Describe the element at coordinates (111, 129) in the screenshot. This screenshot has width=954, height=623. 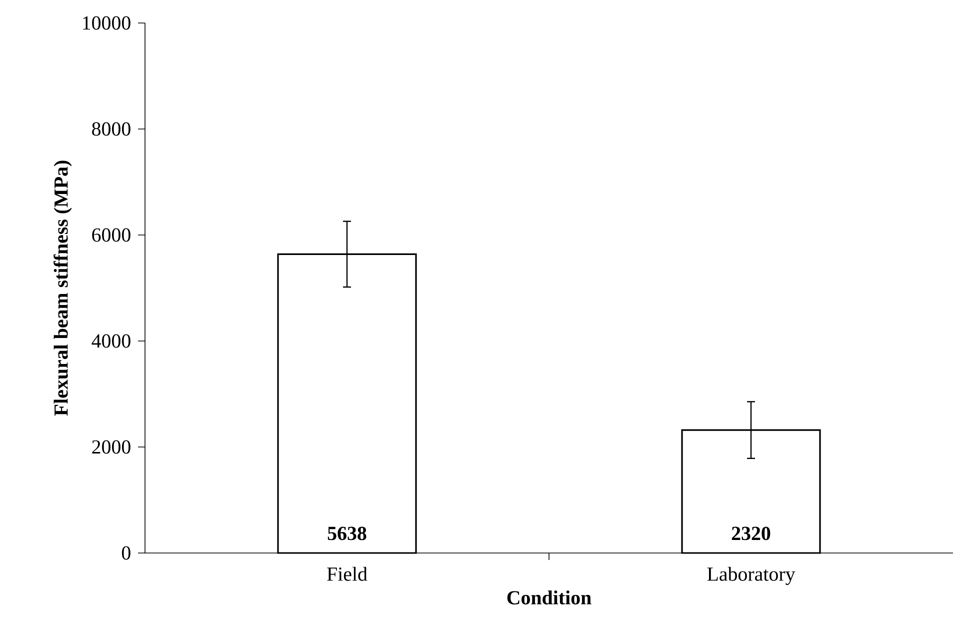
I see `y-tick-label: 8000` at that location.